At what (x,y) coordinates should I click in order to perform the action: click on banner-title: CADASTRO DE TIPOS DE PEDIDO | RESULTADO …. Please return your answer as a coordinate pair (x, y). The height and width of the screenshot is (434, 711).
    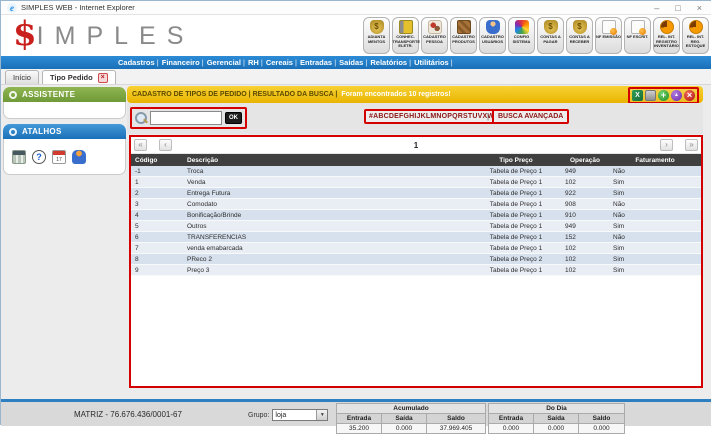
    Looking at the image, I should click on (235, 94).